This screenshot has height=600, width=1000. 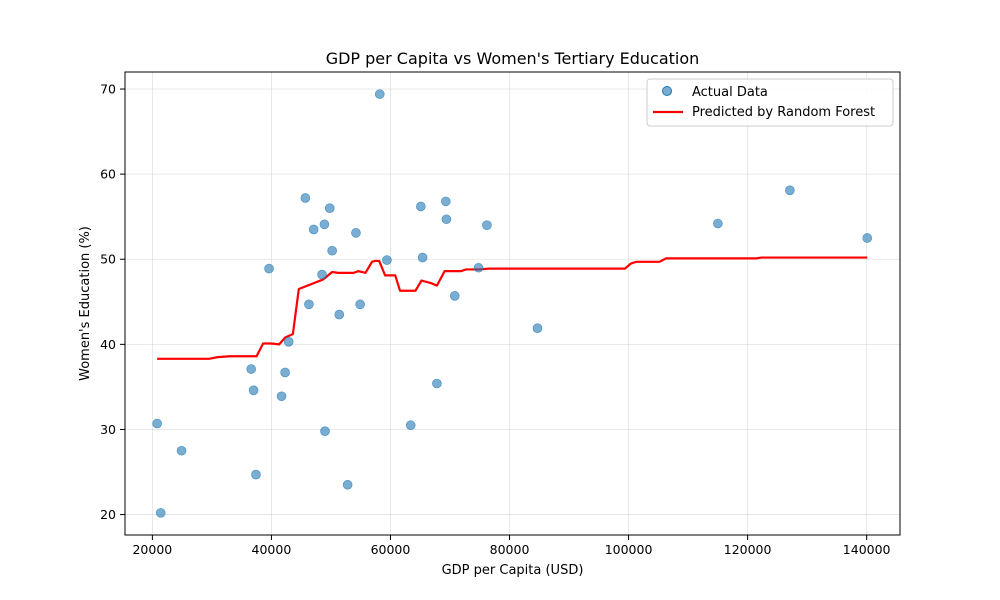 What do you see at coordinates (783, 112) in the screenshot?
I see `legend-label-predicted: Predicted by Random Forest` at bounding box center [783, 112].